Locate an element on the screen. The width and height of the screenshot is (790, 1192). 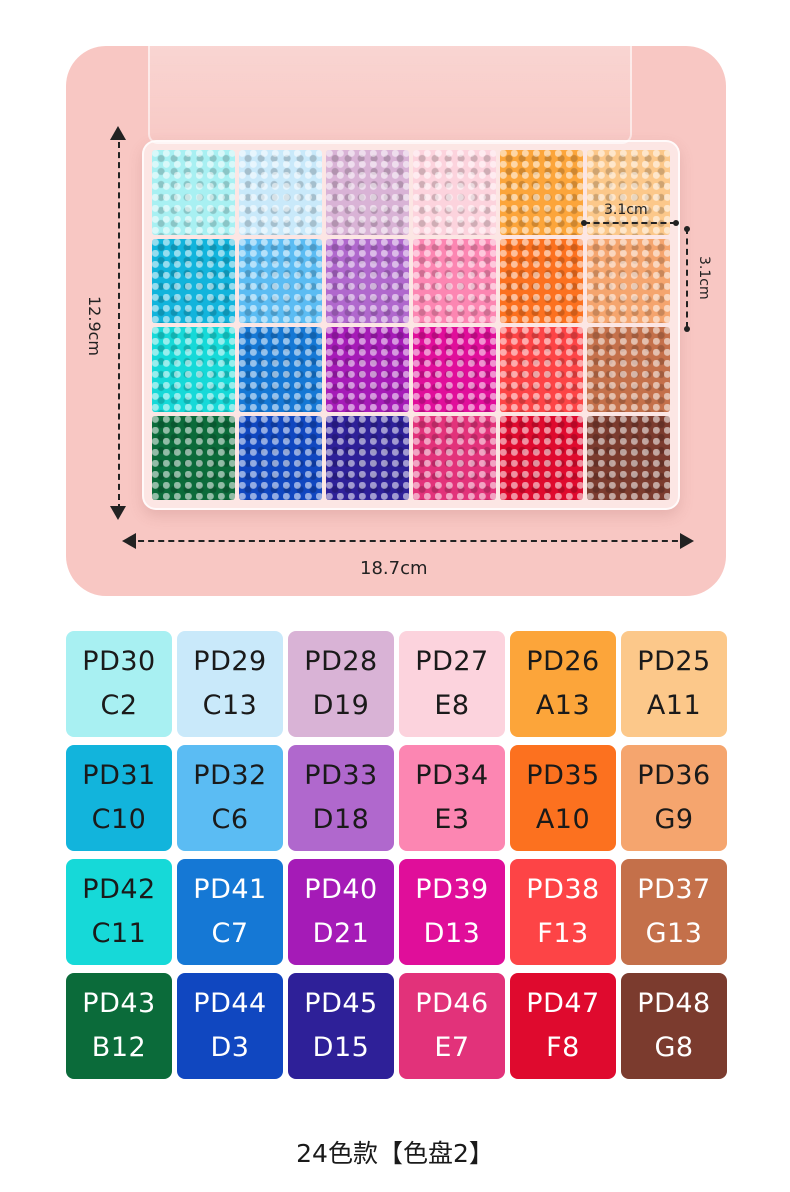
swatch-subcode: F8 is located at coordinates (563, 1047).